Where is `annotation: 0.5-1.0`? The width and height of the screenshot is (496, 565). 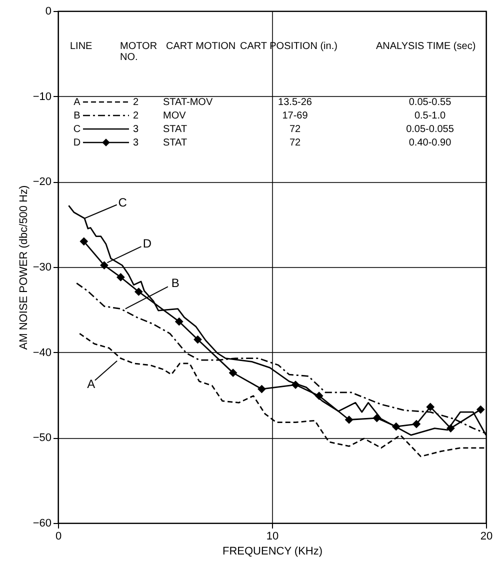 annotation: 0.5-1.0 is located at coordinates (430, 116).